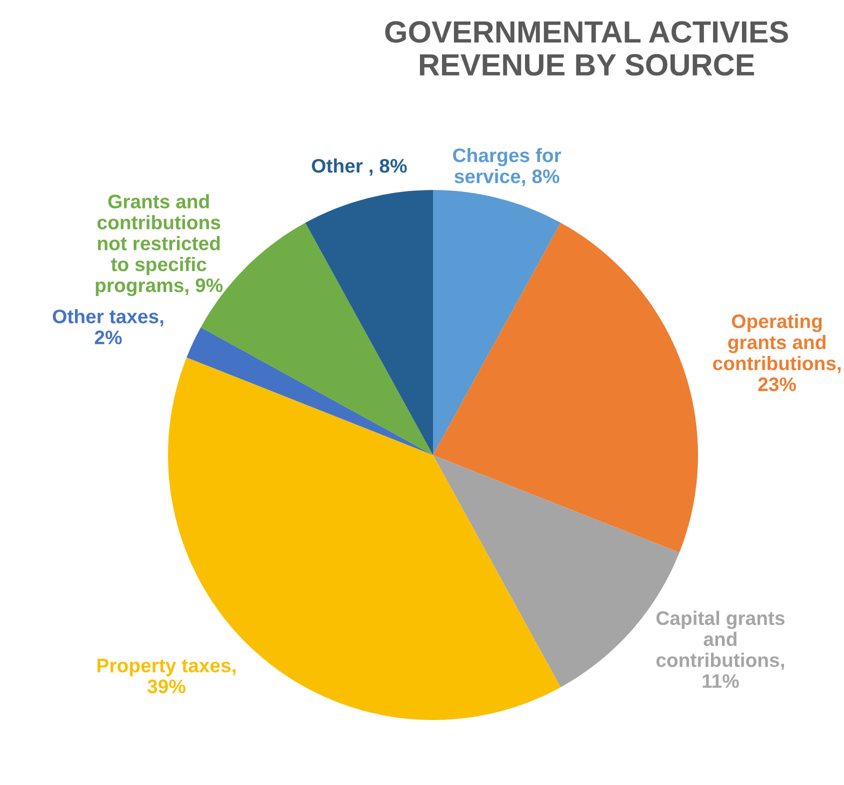 Image resolution: width=844 pixels, height=785 pixels. I want to click on slice-label: Charges for service, 8%, so click(507, 167).